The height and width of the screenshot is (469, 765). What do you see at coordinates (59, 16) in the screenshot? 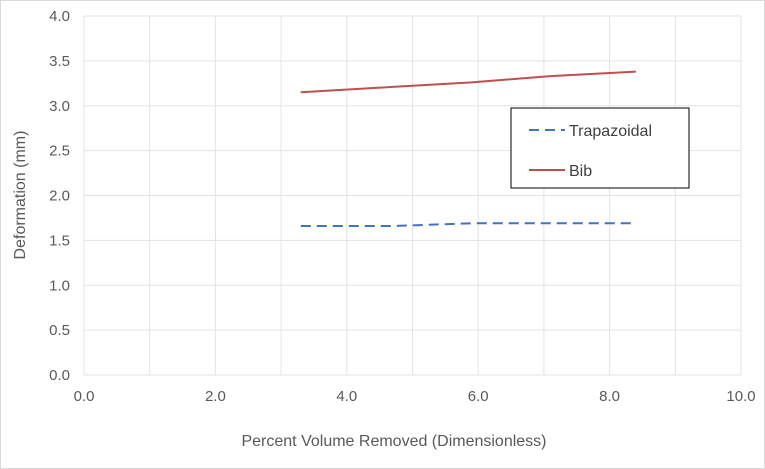
I see `y-tick-label: 4.0` at bounding box center [59, 16].